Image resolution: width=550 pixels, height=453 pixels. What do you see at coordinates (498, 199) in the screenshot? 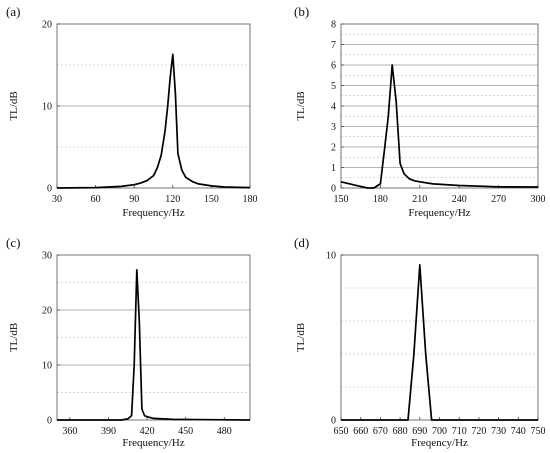
I see `x-tick-label: 270` at bounding box center [498, 199].